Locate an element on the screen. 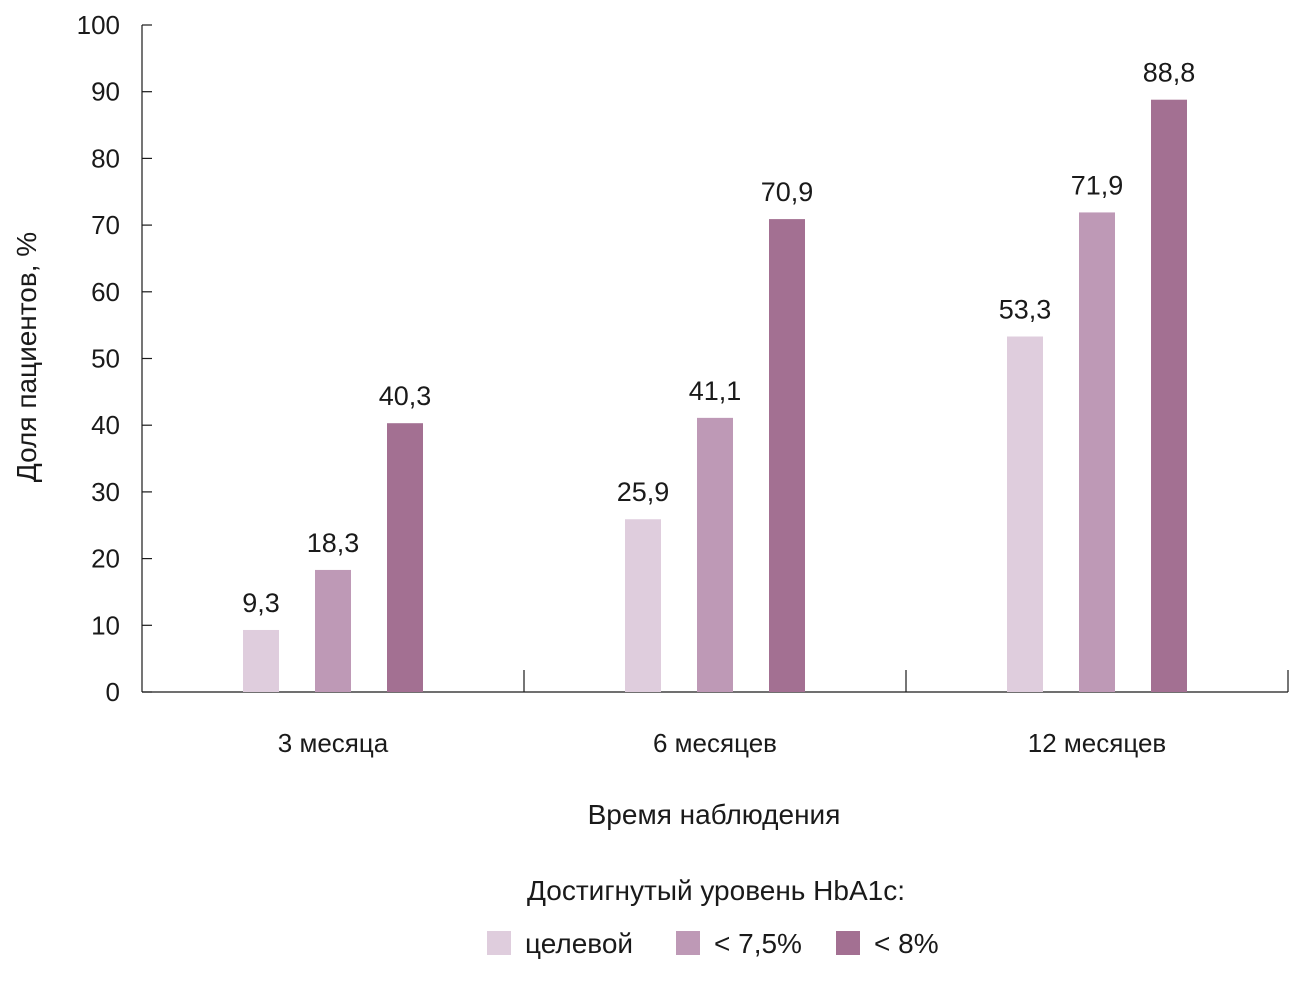  data-label: 9,3 is located at coordinates (261, 603).